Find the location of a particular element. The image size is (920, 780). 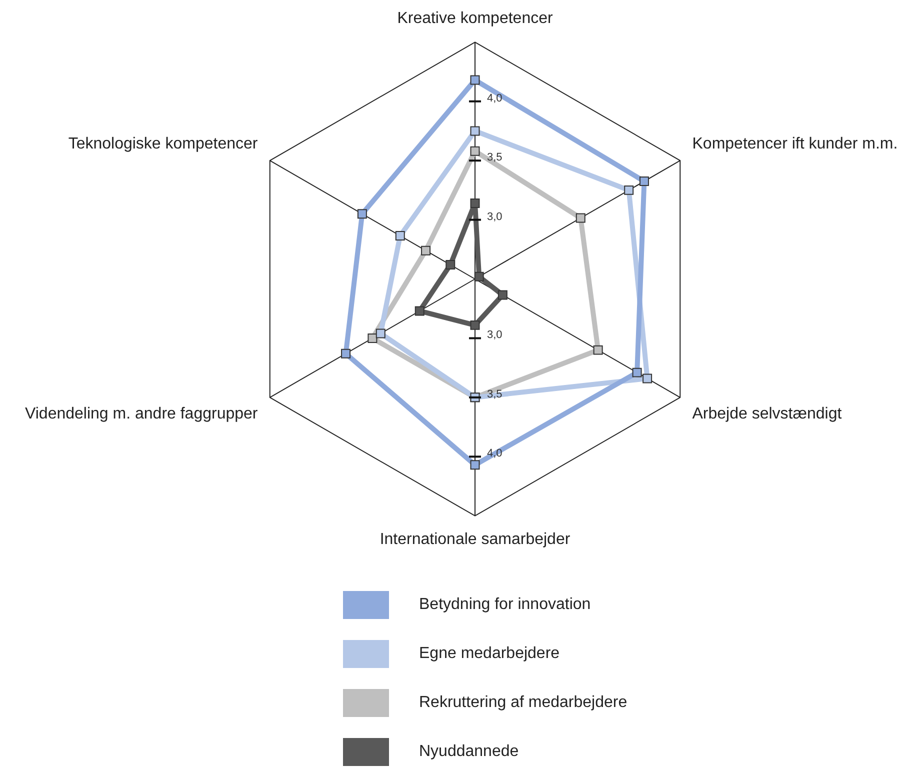

spoke-label: Videndeling m. andre faggrupper is located at coordinates (141, 413).